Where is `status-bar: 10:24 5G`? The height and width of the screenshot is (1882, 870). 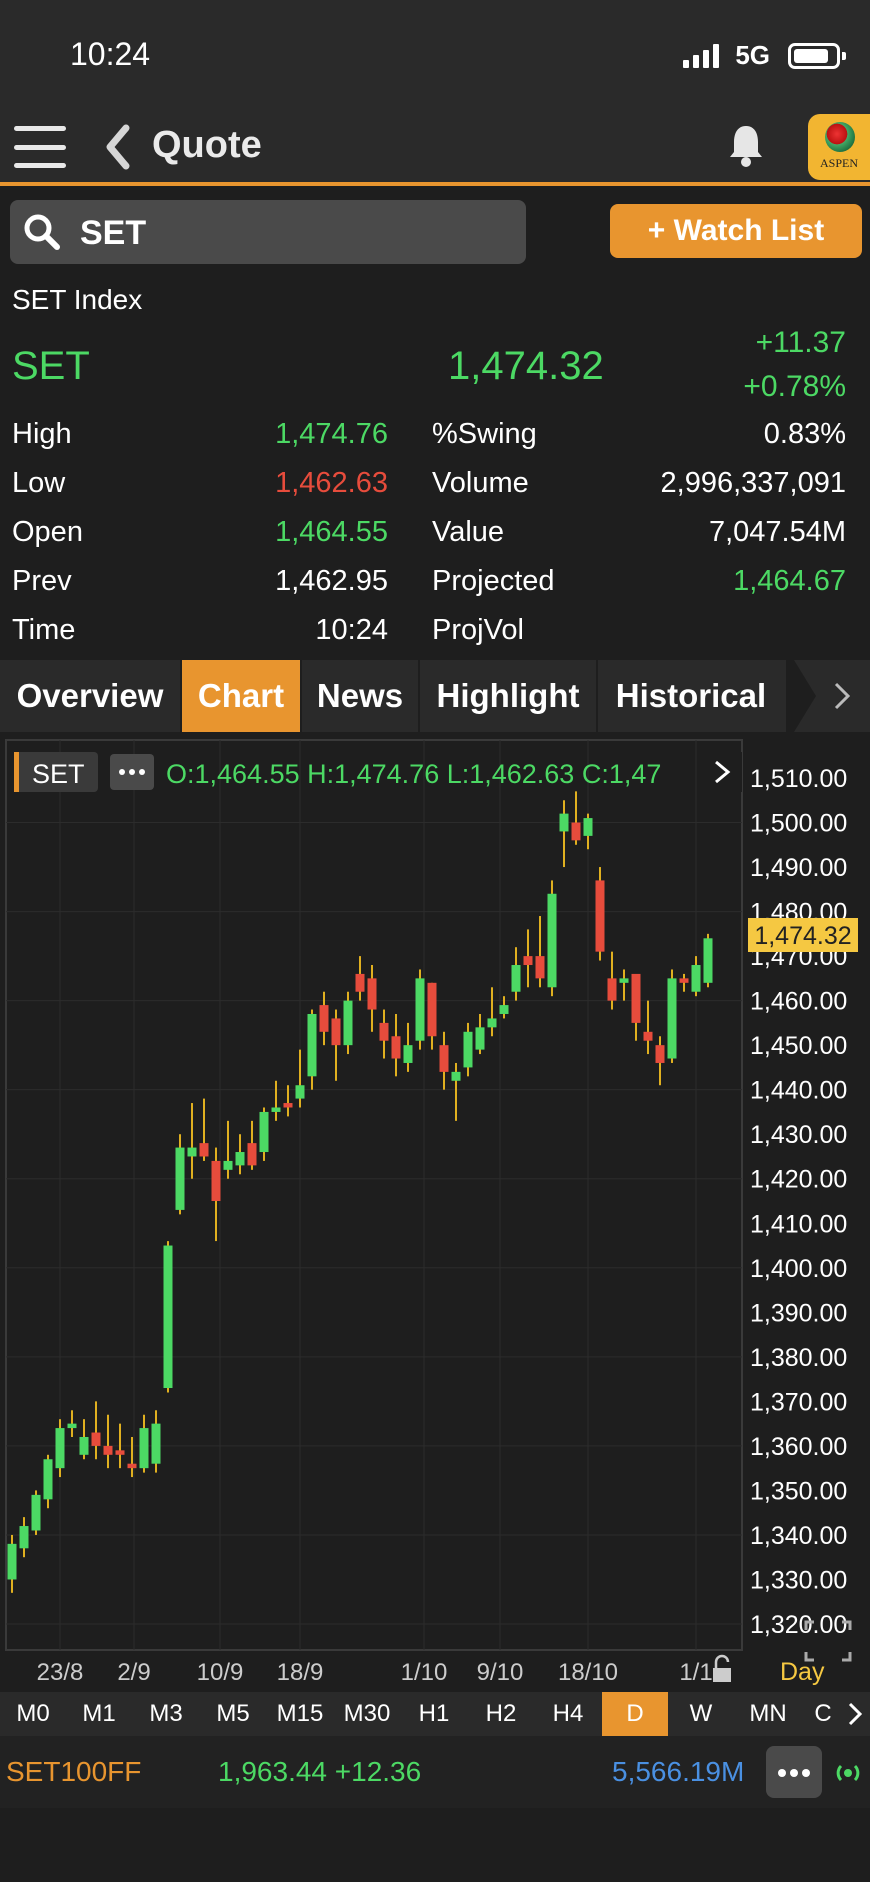
status-bar: 10:24 5G is located at coordinates (435, 54).